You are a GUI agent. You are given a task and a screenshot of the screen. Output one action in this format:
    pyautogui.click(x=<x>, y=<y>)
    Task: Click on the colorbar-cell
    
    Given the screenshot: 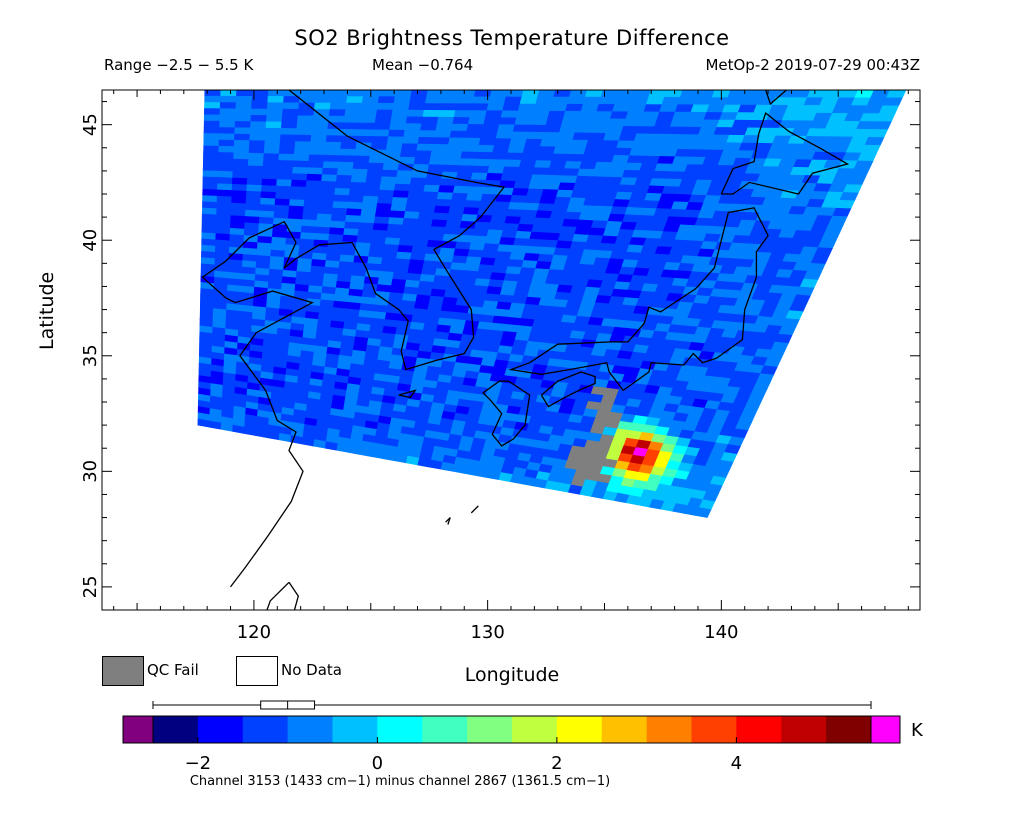 What is the action you would take?
    pyautogui.click(x=804, y=729)
    